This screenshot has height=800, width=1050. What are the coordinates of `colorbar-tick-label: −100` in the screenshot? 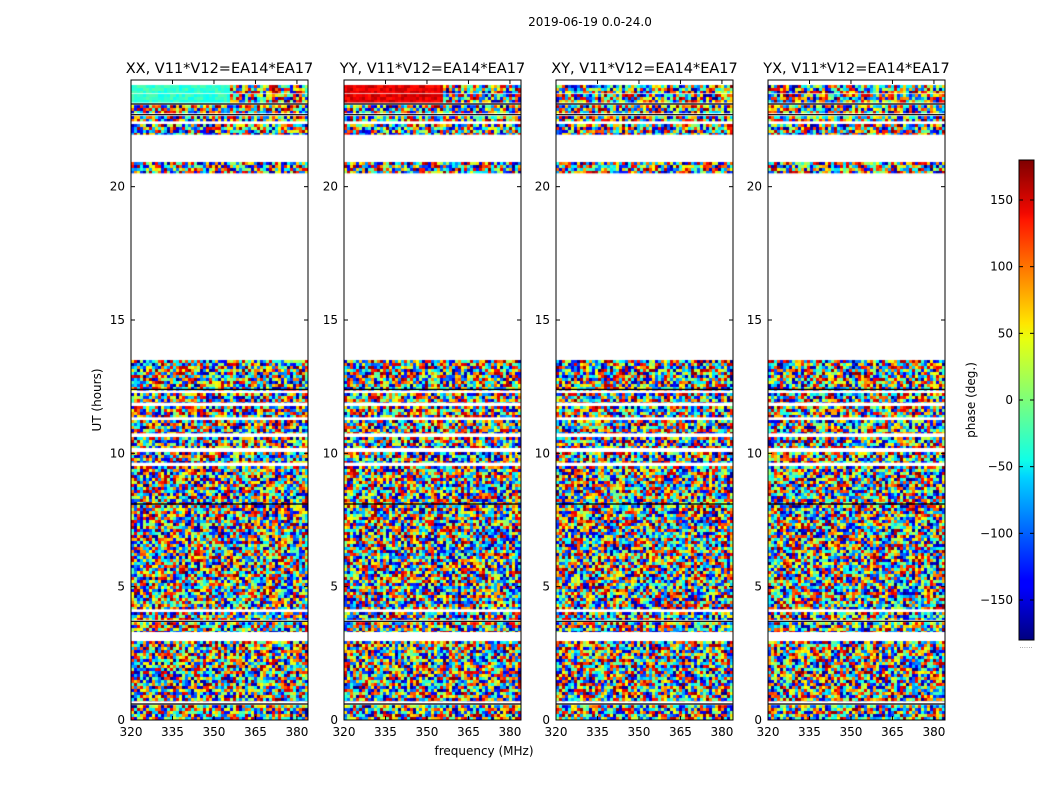 It's located at (996, 533).